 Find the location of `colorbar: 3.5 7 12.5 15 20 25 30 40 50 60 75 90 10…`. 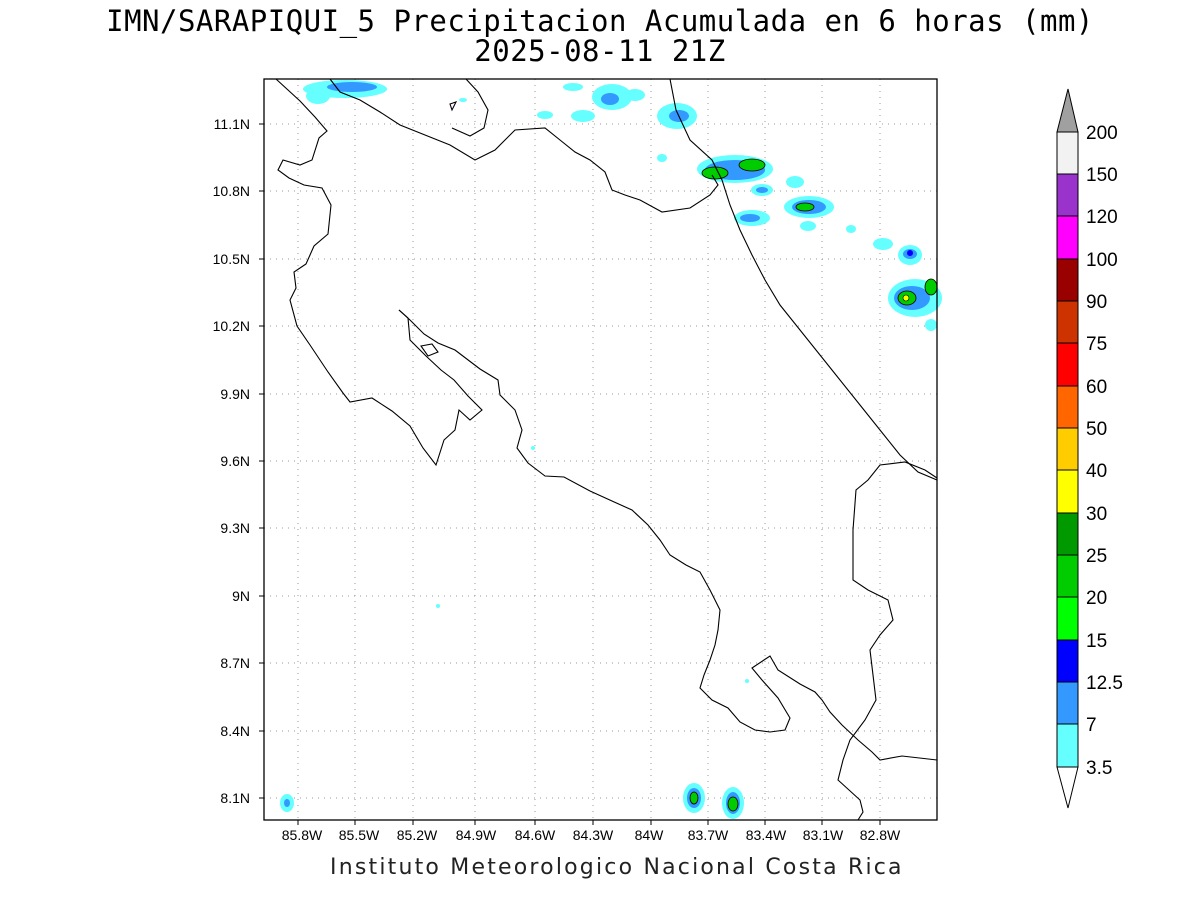

colorbar: 3.5 7 12.5 15 20 25 30 40 50 60 75 90 10… is located at coordinates (1089, 448).